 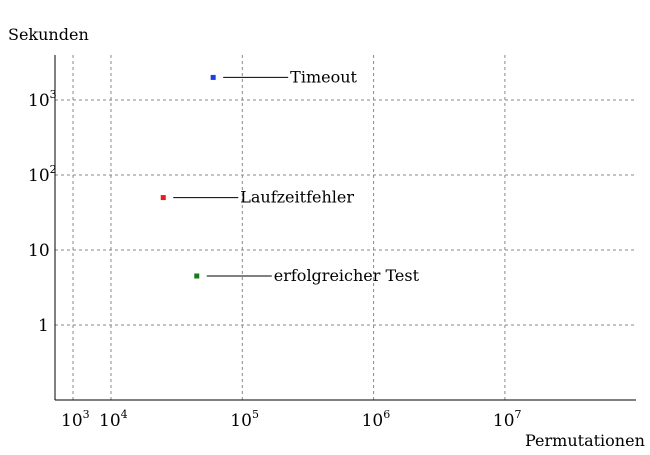 I want to click on y-tick-labels: 1 10 10² 10³, so click(x=42, y=212).